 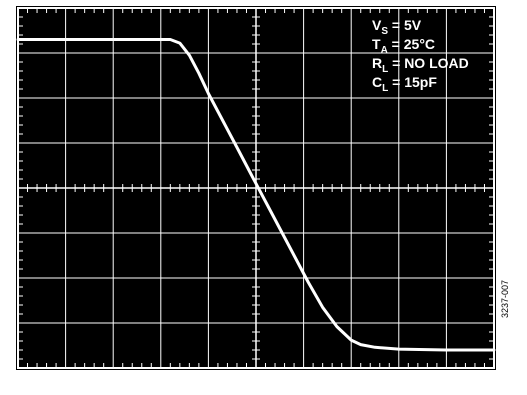 What do you see at coordinates (403, 46) in the screenshot?
I see `annotation-line: TA = 25°C` at bounding box center [403, 46].